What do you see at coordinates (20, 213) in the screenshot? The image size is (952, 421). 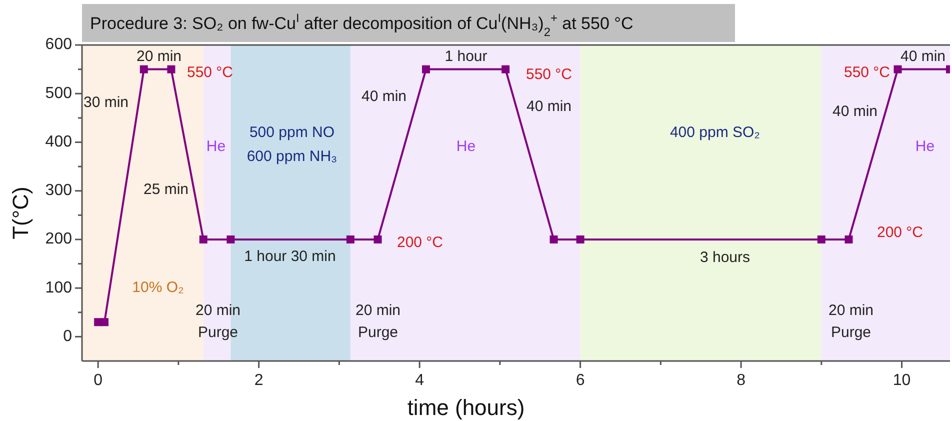 I see `y-axis-title: T(°C)` at bounding box center [20, 213].